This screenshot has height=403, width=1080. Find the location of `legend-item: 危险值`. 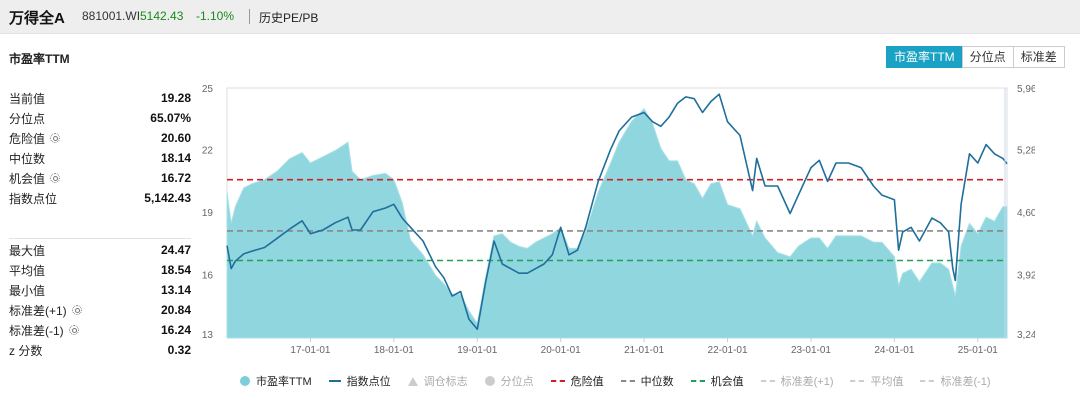

legend-item: 危险值 is located at coordinates (577, 381).